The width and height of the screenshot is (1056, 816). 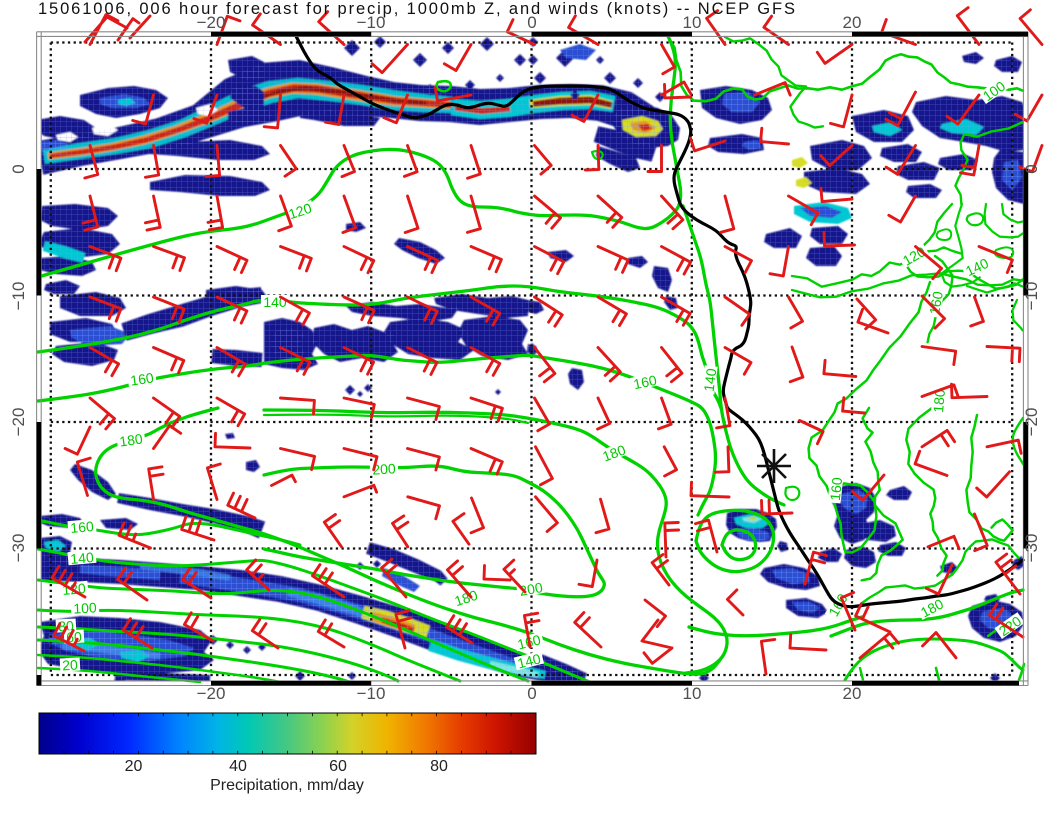 I want to click on svg-text: 120, so click(x=299, y=211).